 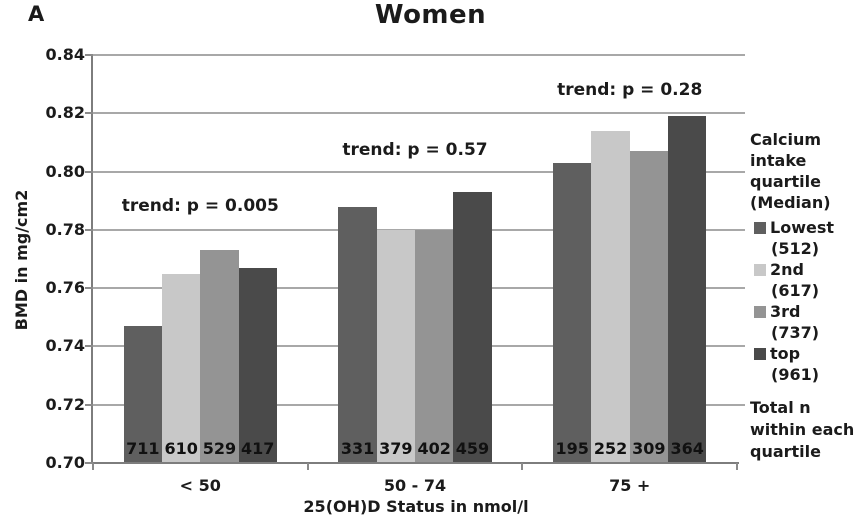 I want to click on x-axis-line, so click(x=415, y=463).